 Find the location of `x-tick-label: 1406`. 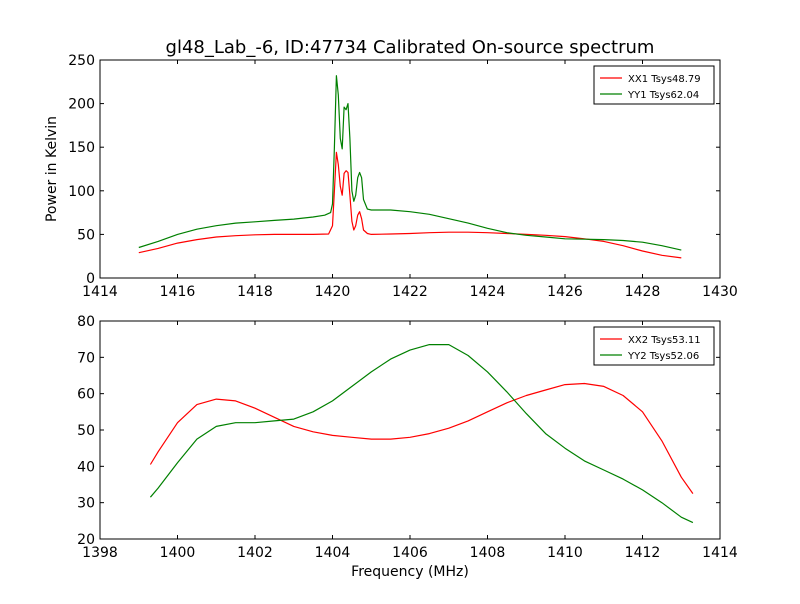

x-tick-label: 1406 is located at coordinates (410, 553).